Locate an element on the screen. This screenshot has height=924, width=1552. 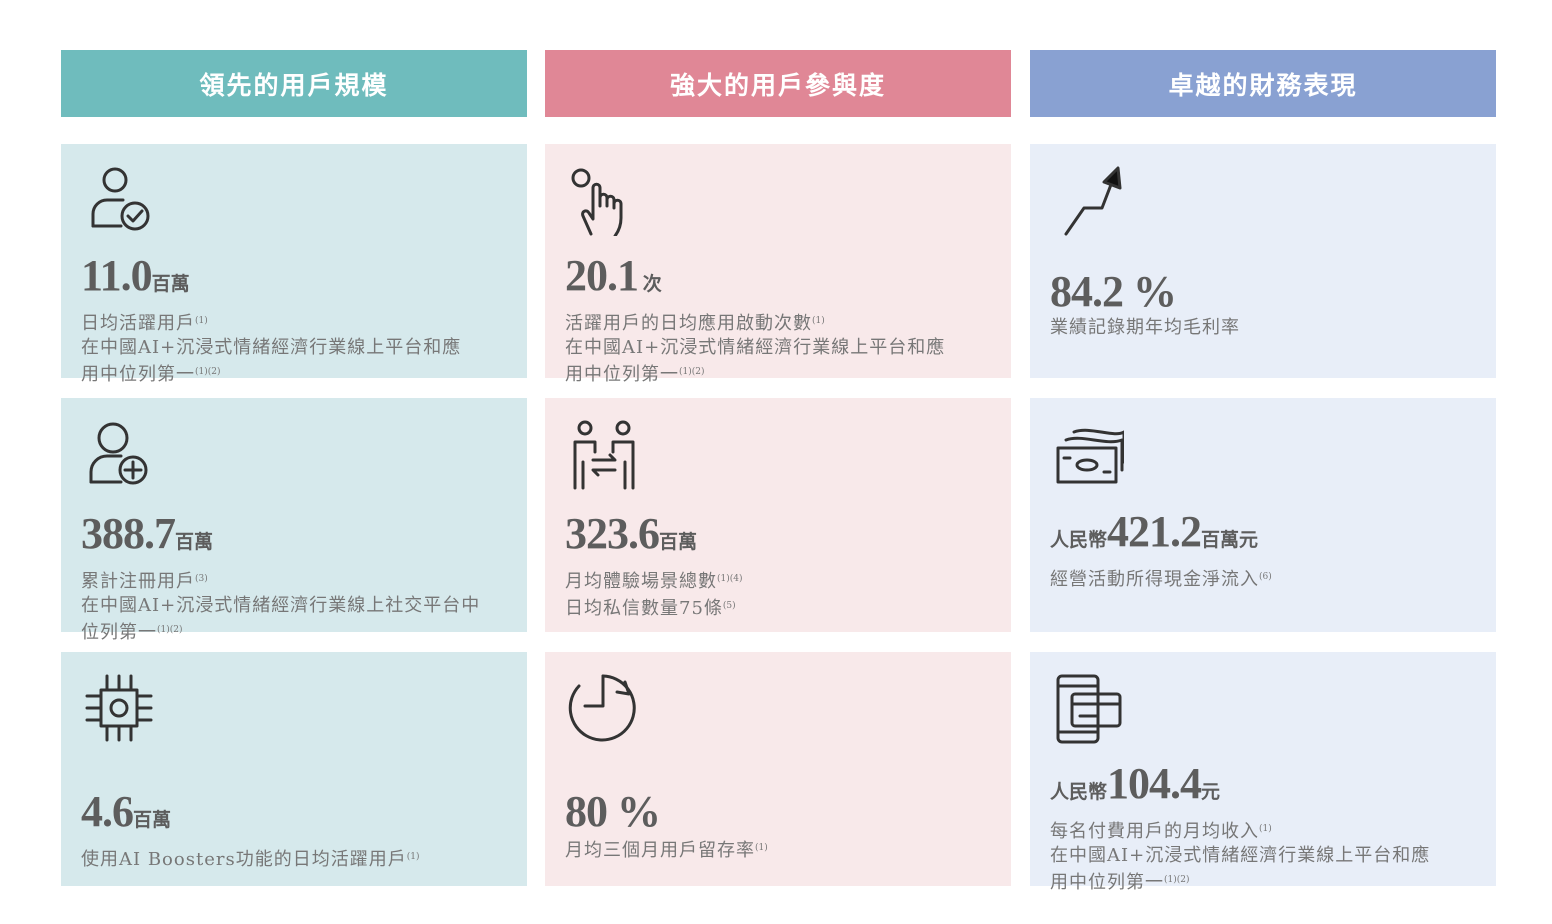
metric-value: 人民幣104.4元 is located at coordinates (1268, 788).